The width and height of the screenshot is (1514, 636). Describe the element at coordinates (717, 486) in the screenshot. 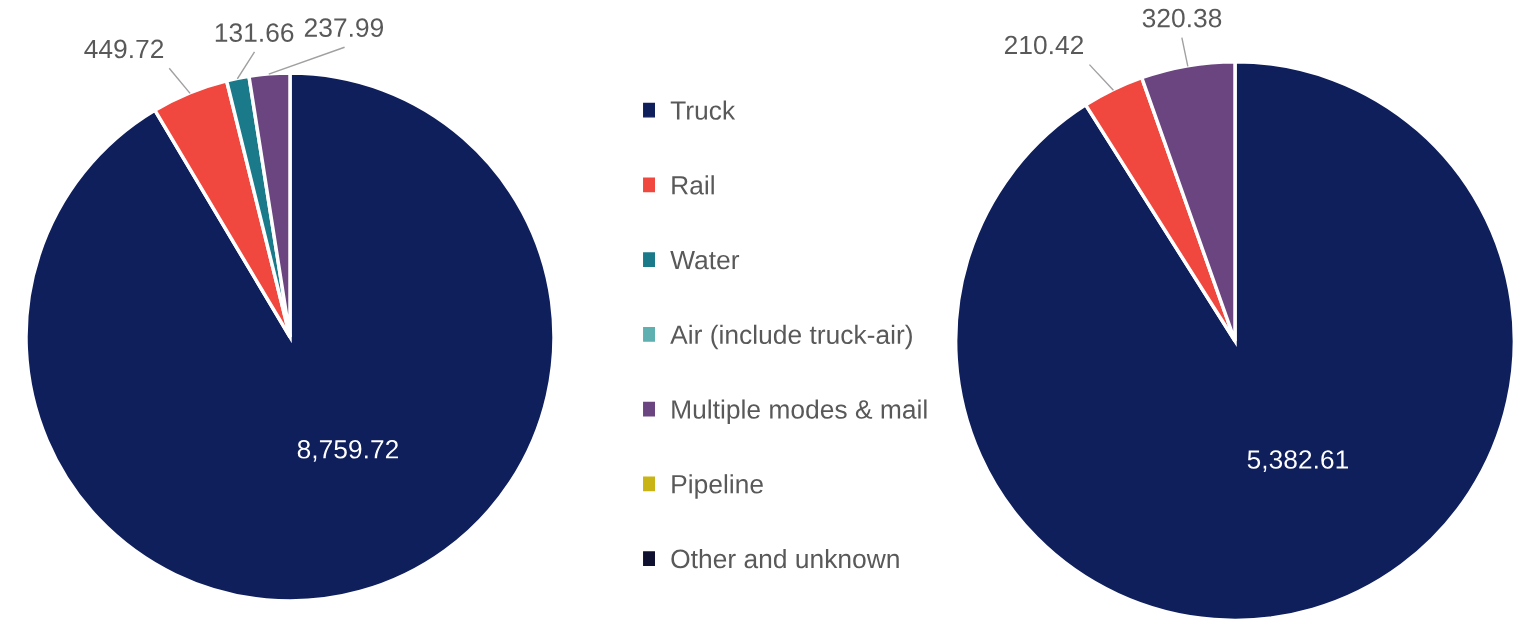

I see `legend-label: Pipeline` at that location.